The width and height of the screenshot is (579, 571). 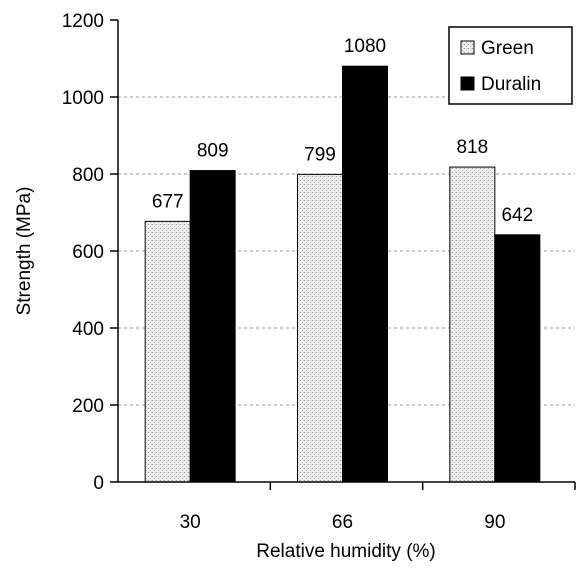 What do you see at coordinates (507, 48) in the screenshot?
I see `legend-label-green: Green` at bounding box center [507, 48].